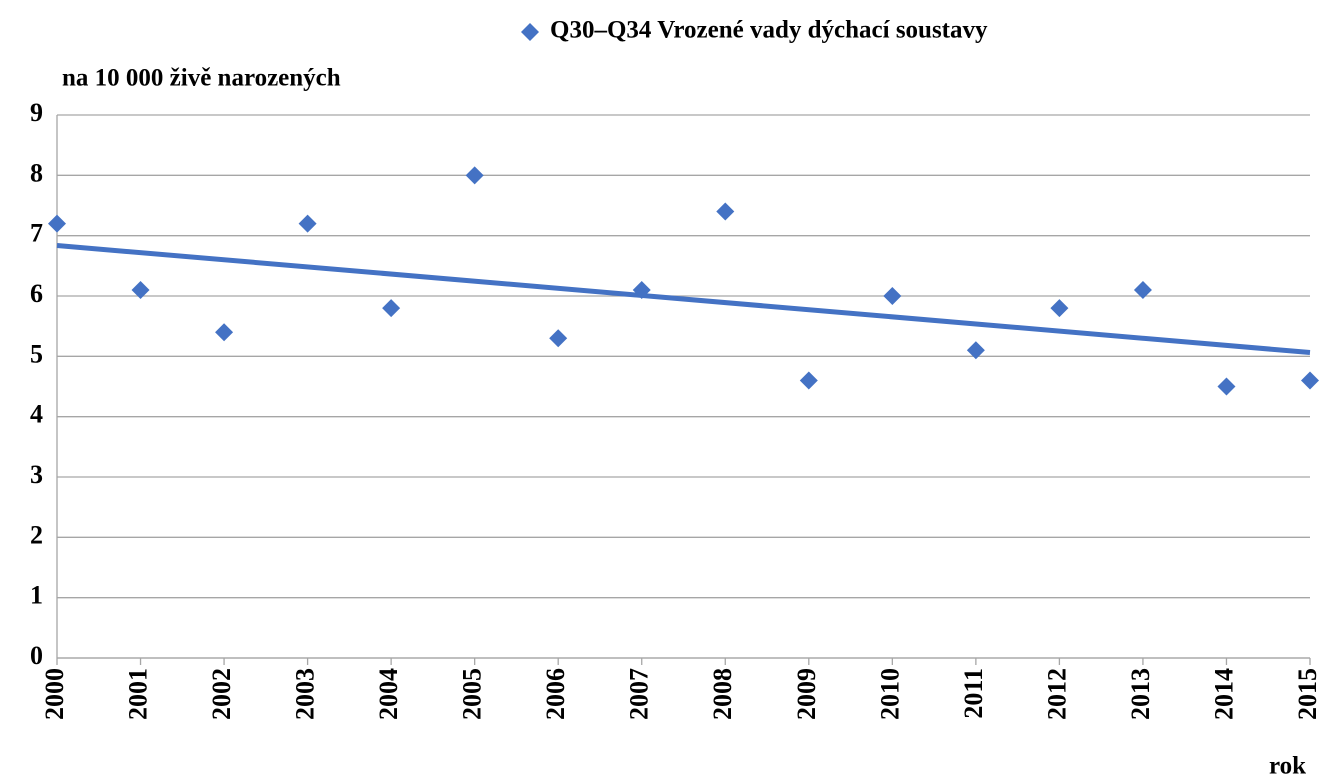  Describe the element at coordinates (36, 474) in the screenshot. I see `y-tick-label: 3` at that location.